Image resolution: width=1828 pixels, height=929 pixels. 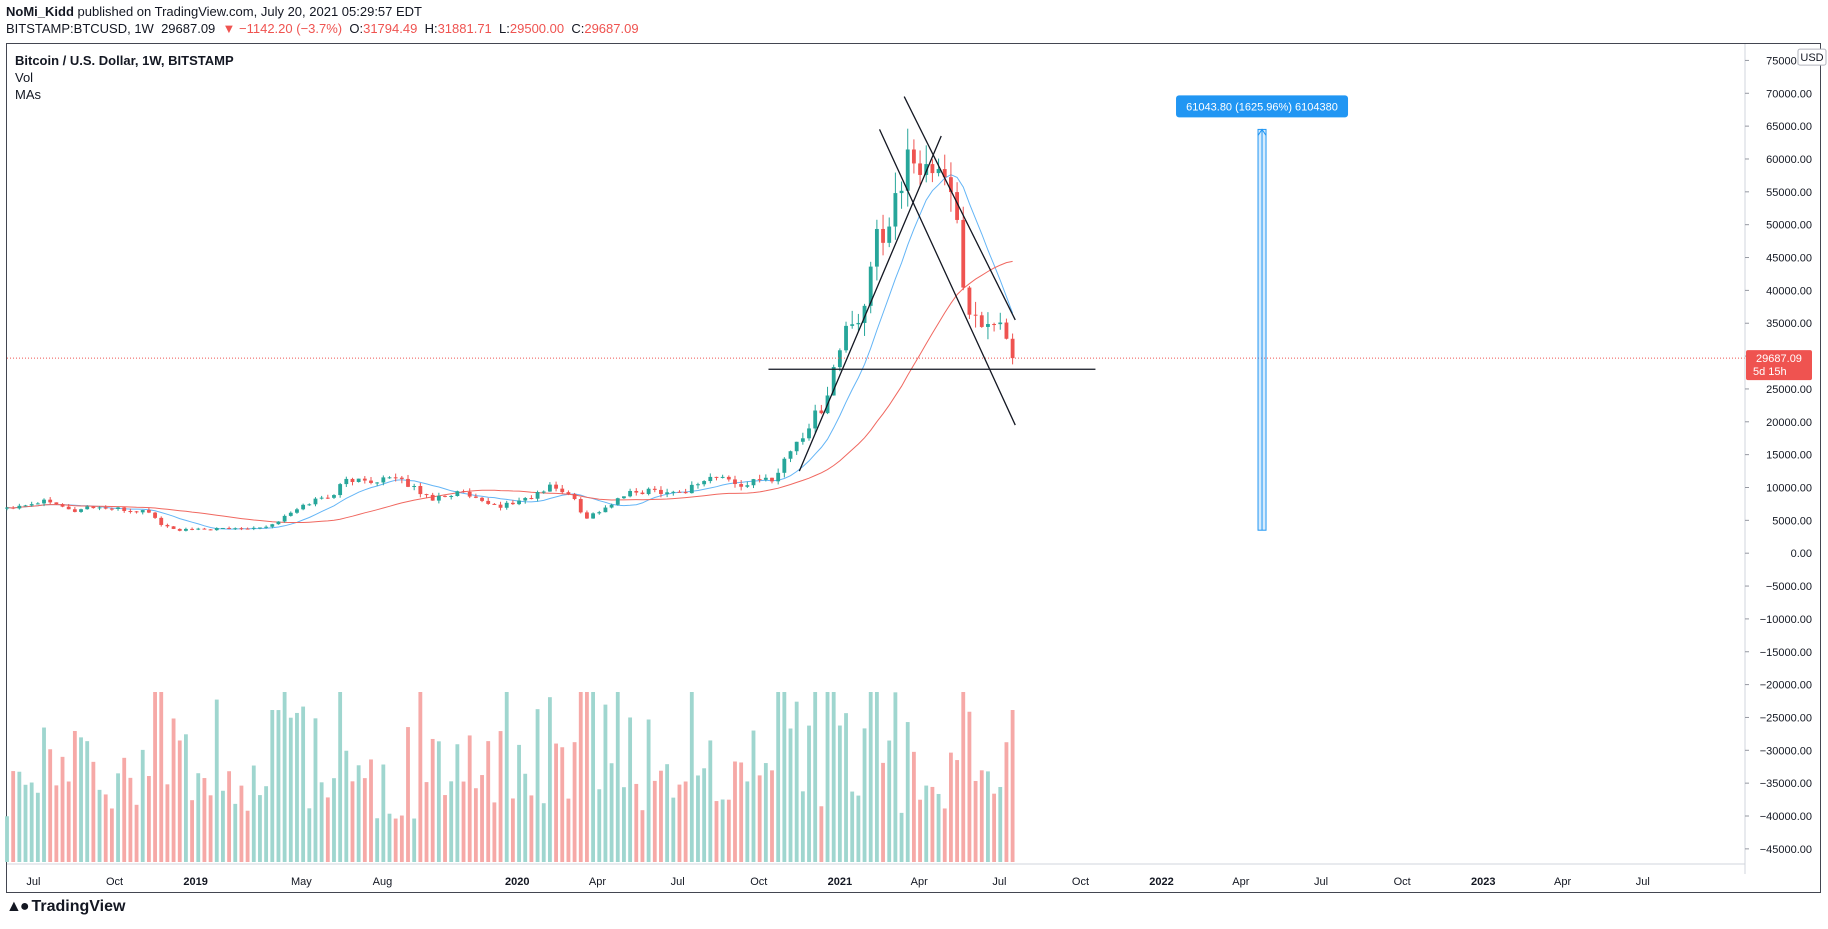 I want to click on price-tick-label: 20000.00, so click(x=1789, y=423).